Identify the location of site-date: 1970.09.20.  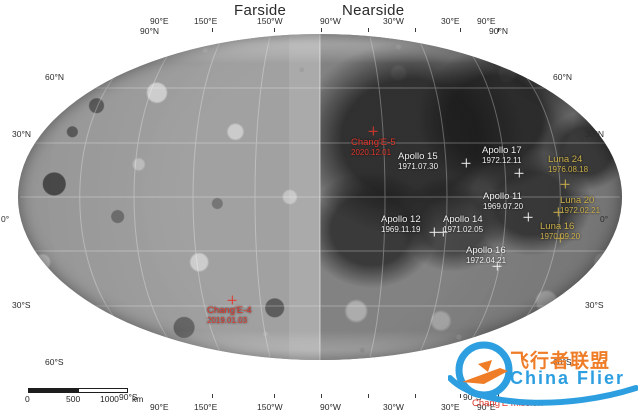
(560, 236).